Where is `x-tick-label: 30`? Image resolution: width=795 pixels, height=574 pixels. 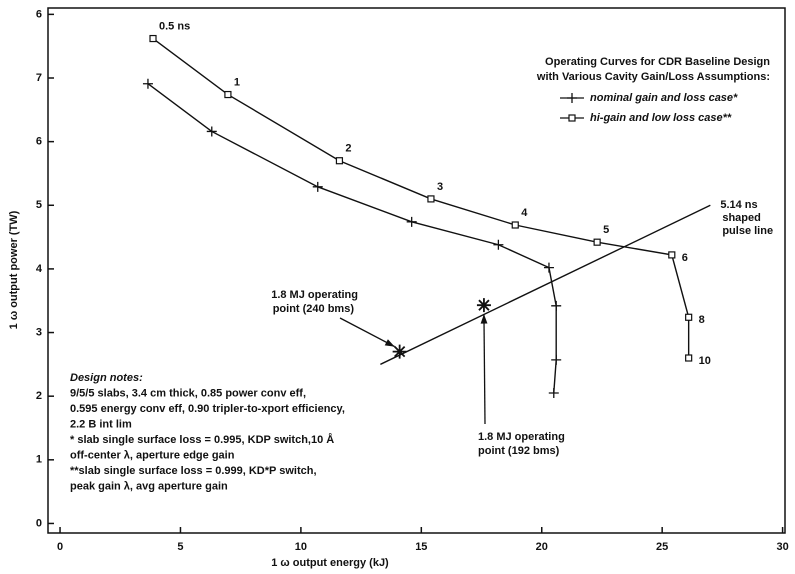 x-tick-label: 30 is located at coordinates (782, 547).